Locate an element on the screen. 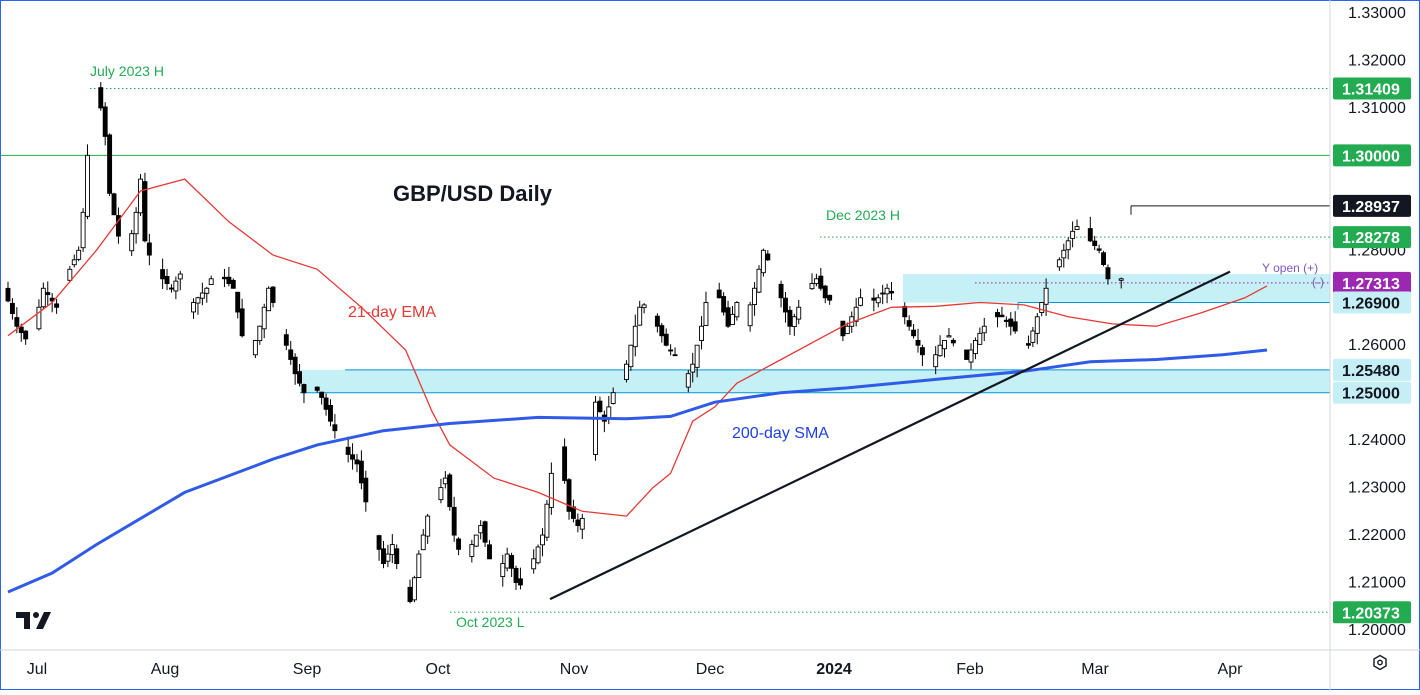  price-badge-text: 1.26900 is located at coordinates (1371, 304).